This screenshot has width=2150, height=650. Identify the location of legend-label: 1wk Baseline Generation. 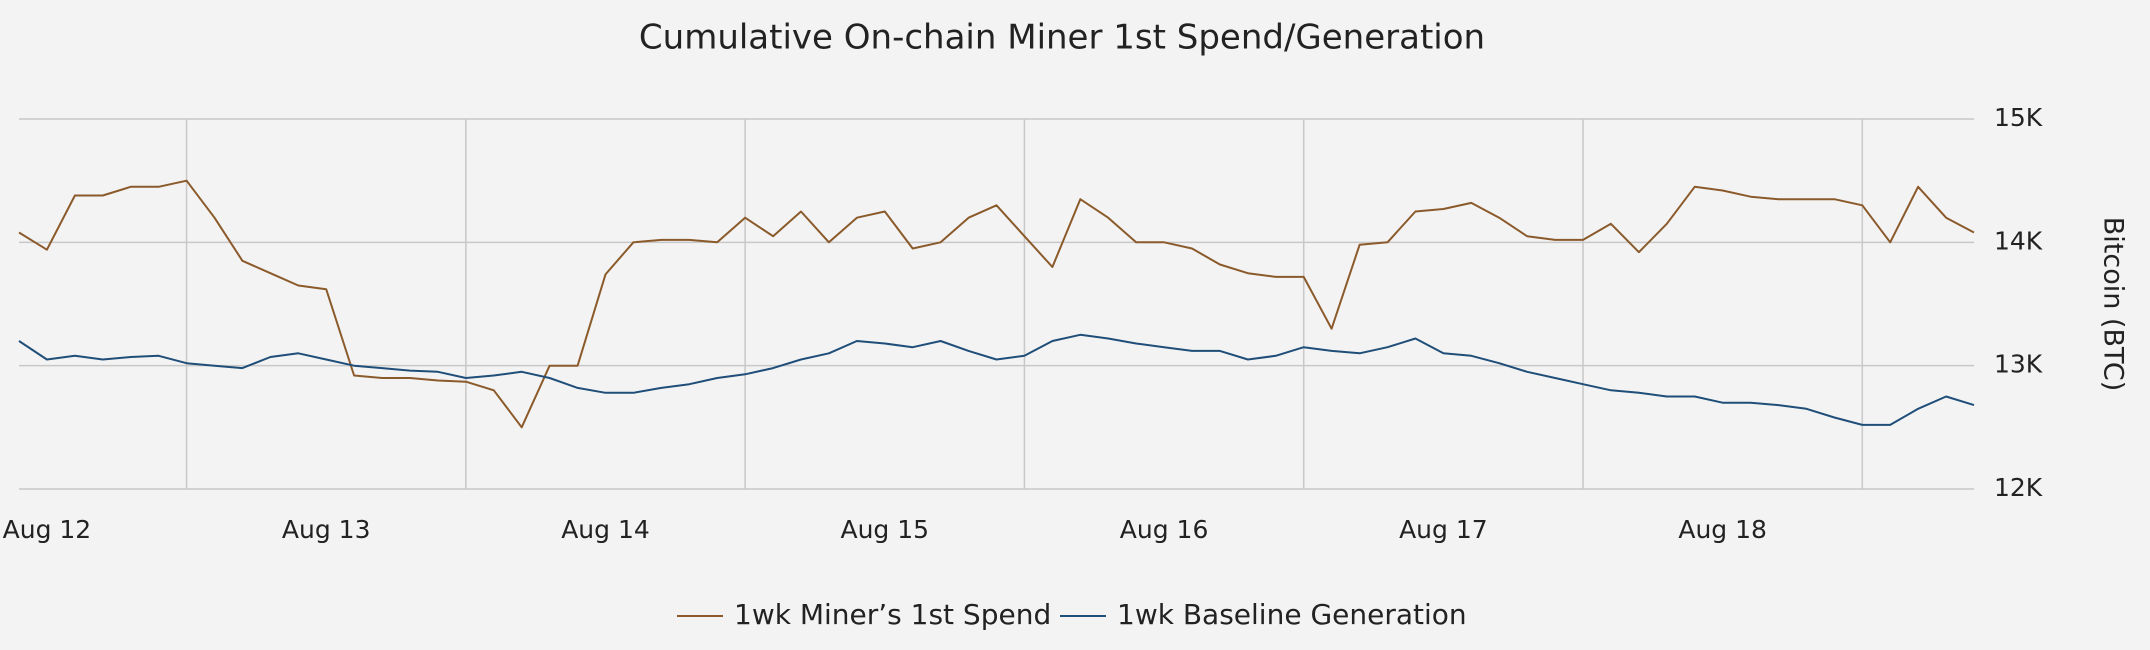
(1292, 614).